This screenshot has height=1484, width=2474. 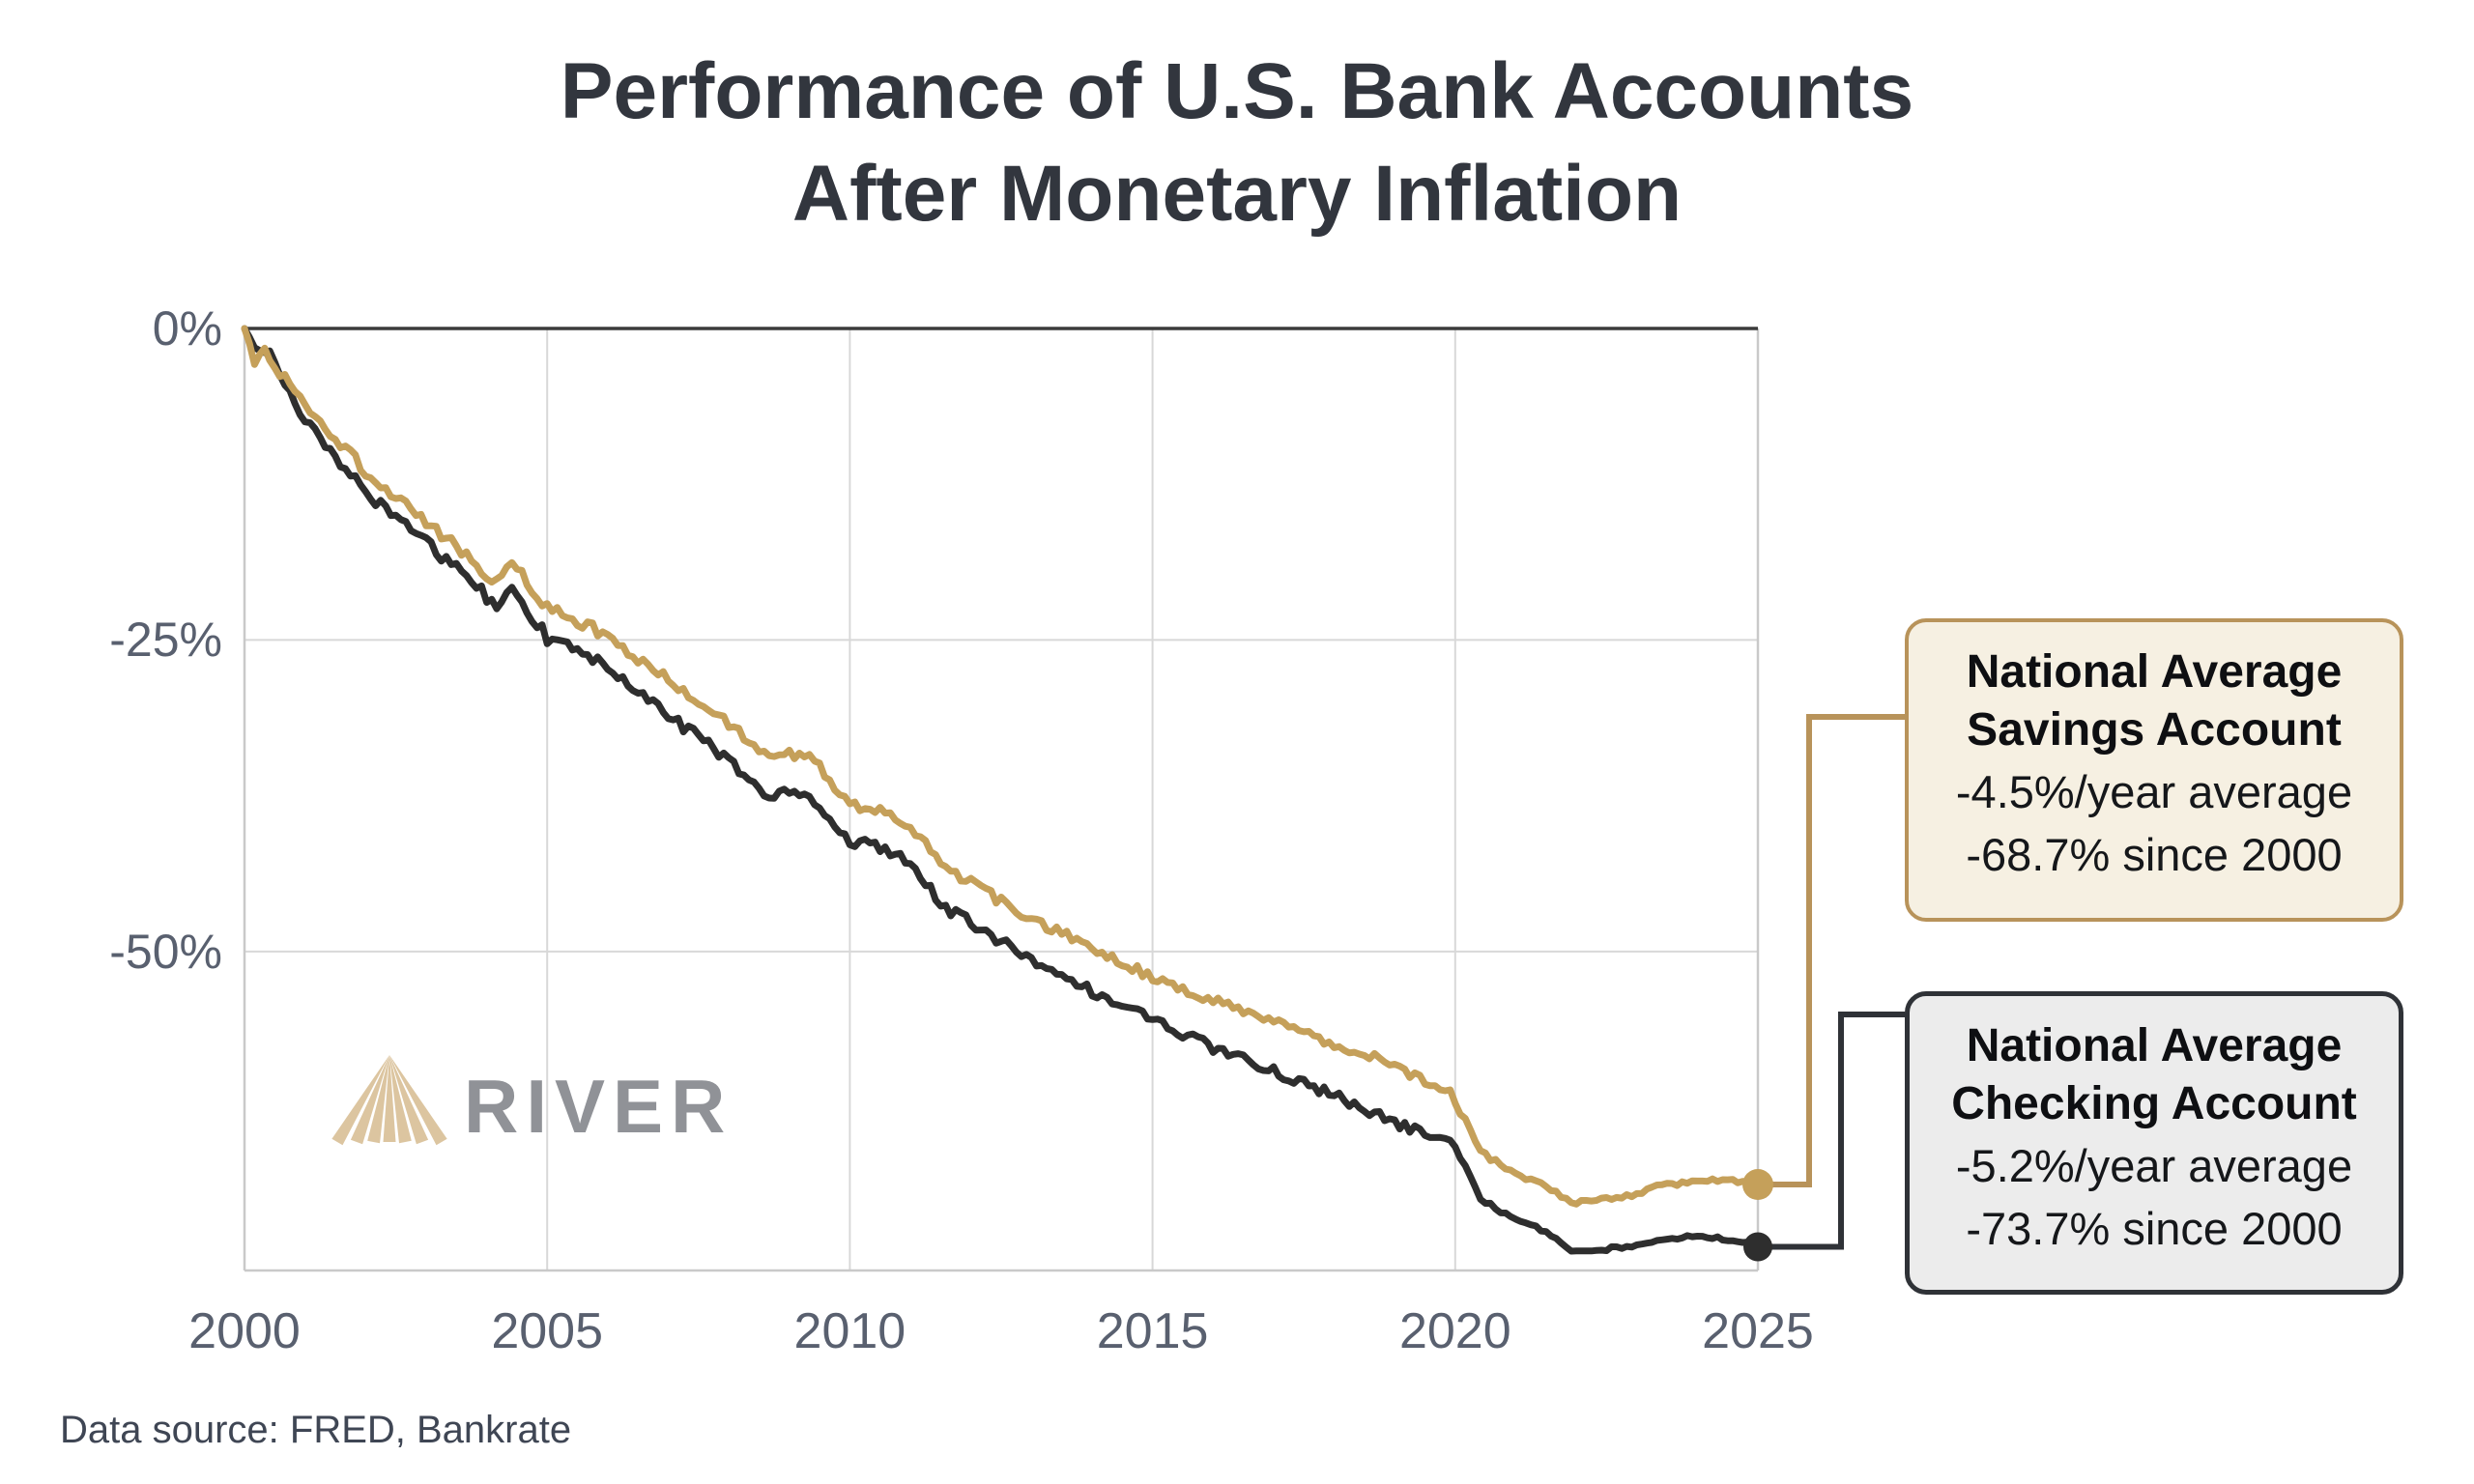 I want to click on checking-endpoint-dot, so click(x=1758, y=1247).